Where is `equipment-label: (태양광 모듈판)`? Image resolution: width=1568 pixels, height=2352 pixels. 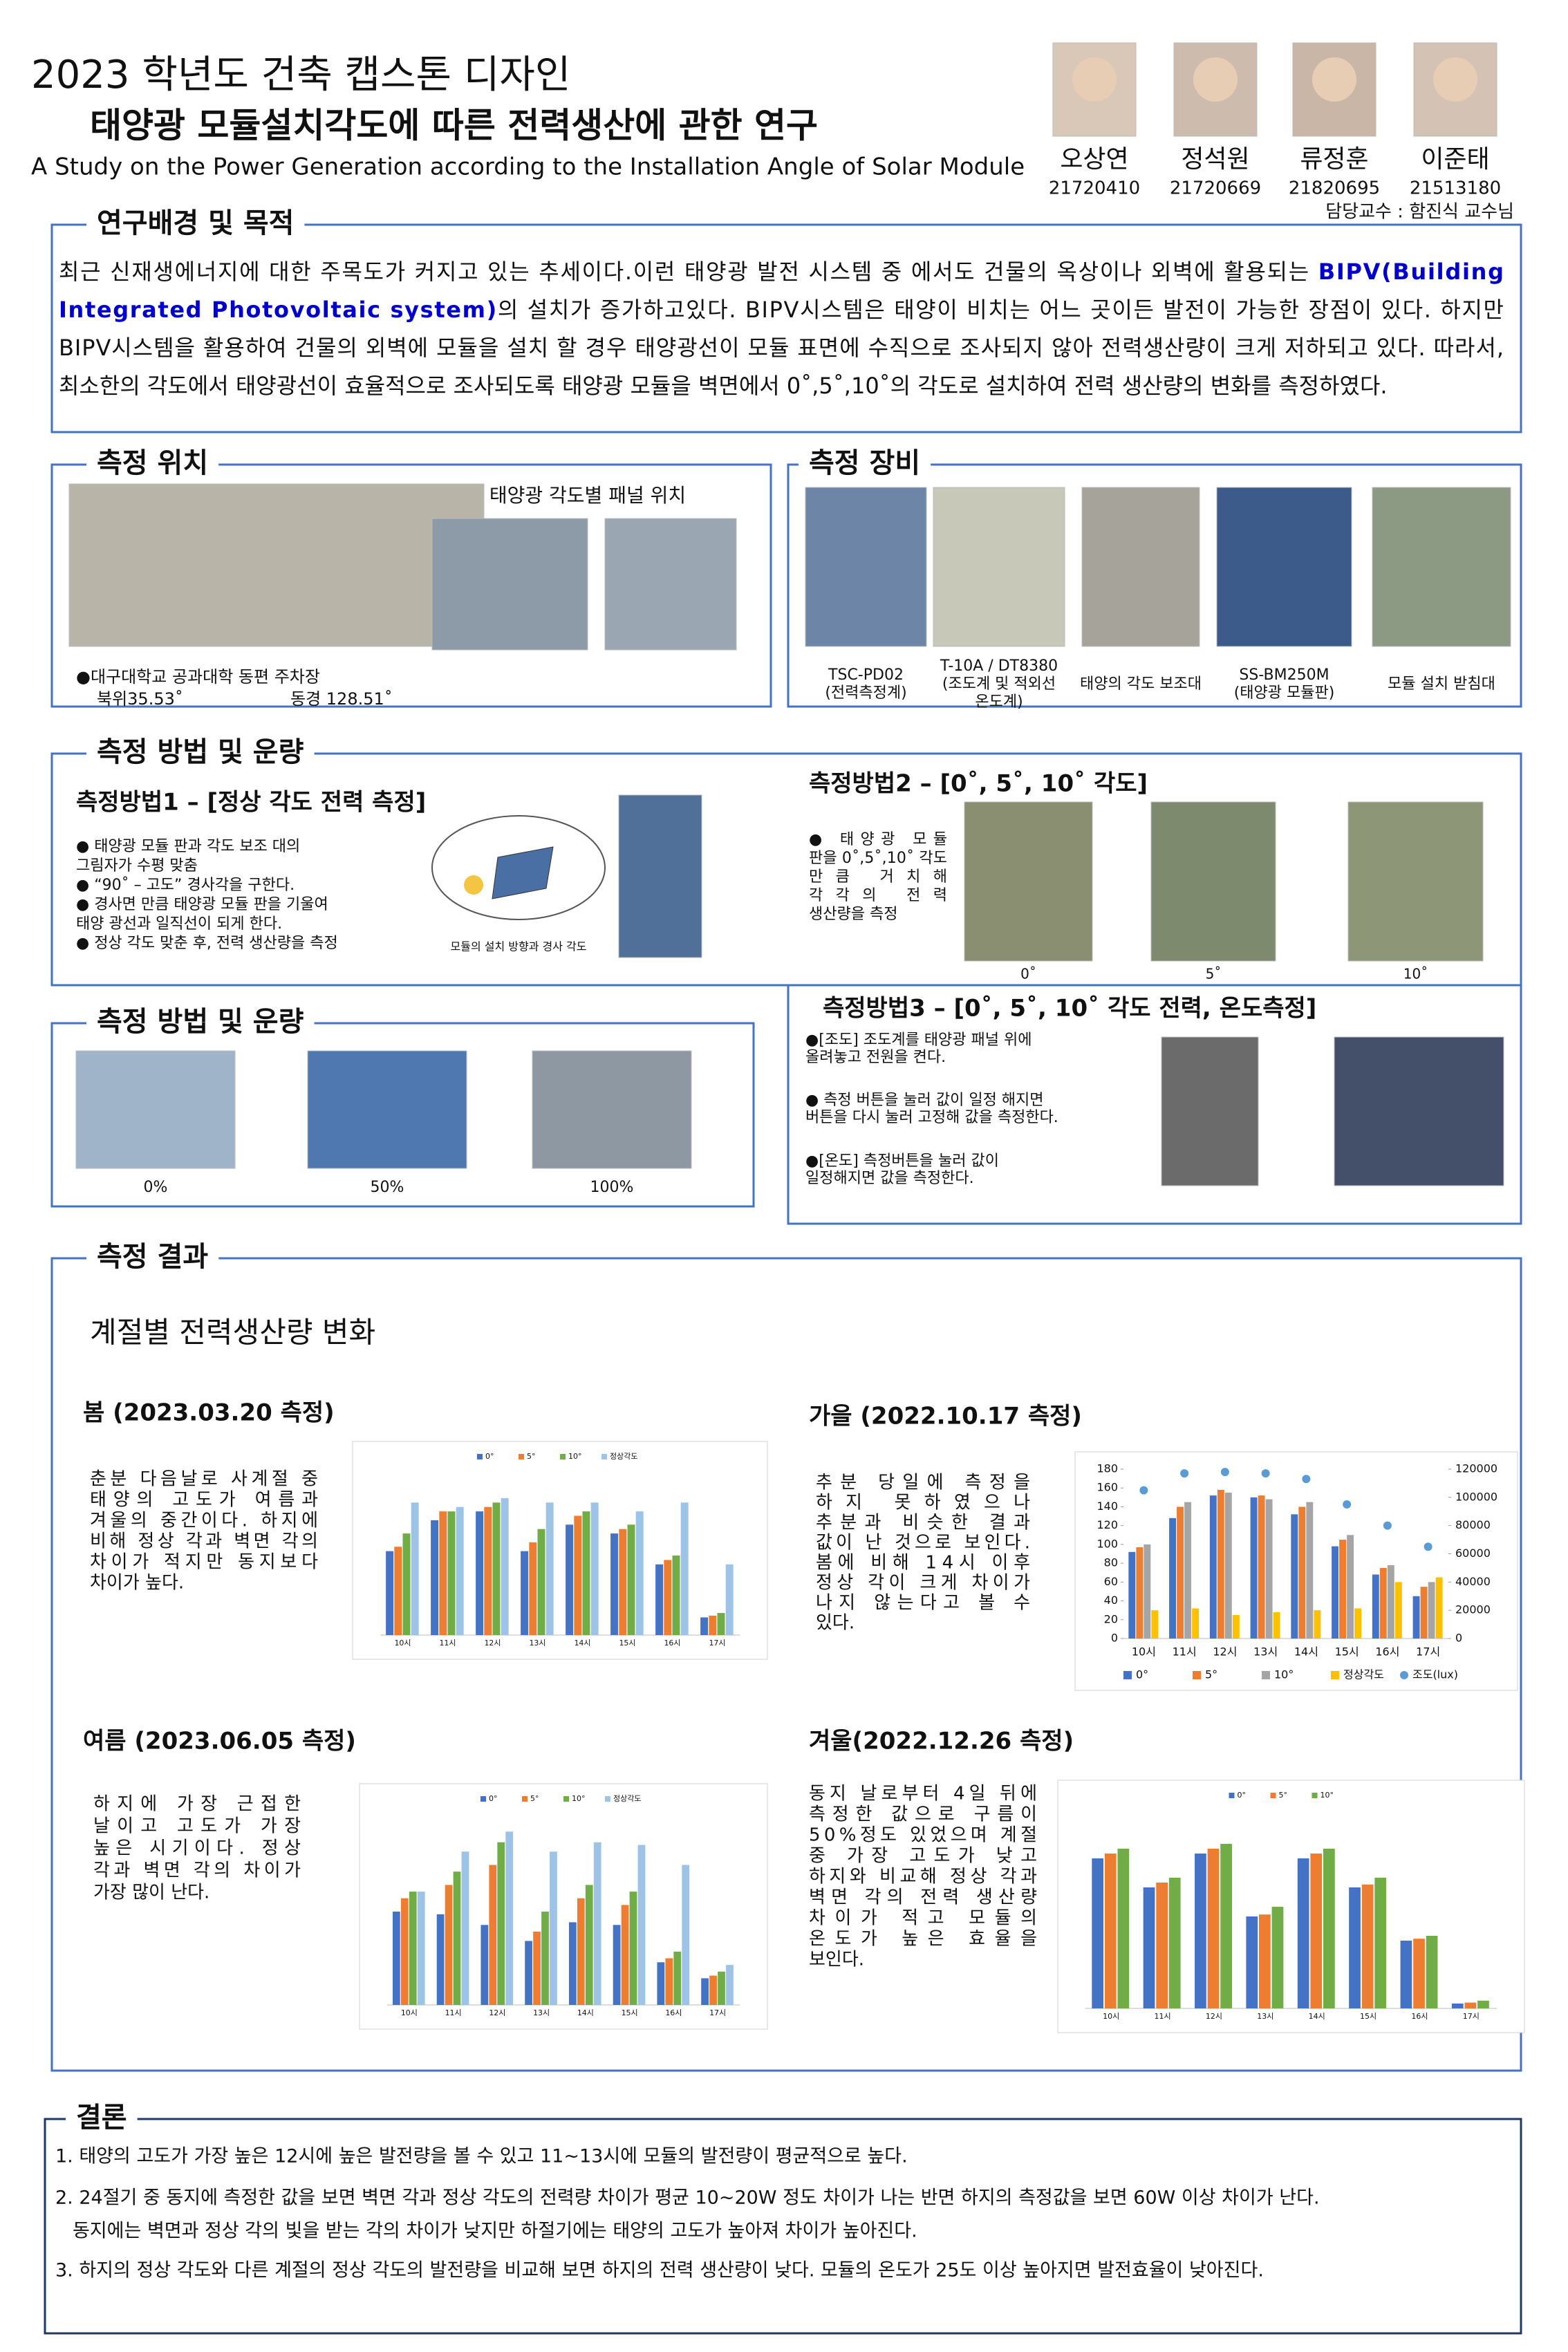 equipment-label: (태양광 모듈판) is located at coordinates (1284, 693).